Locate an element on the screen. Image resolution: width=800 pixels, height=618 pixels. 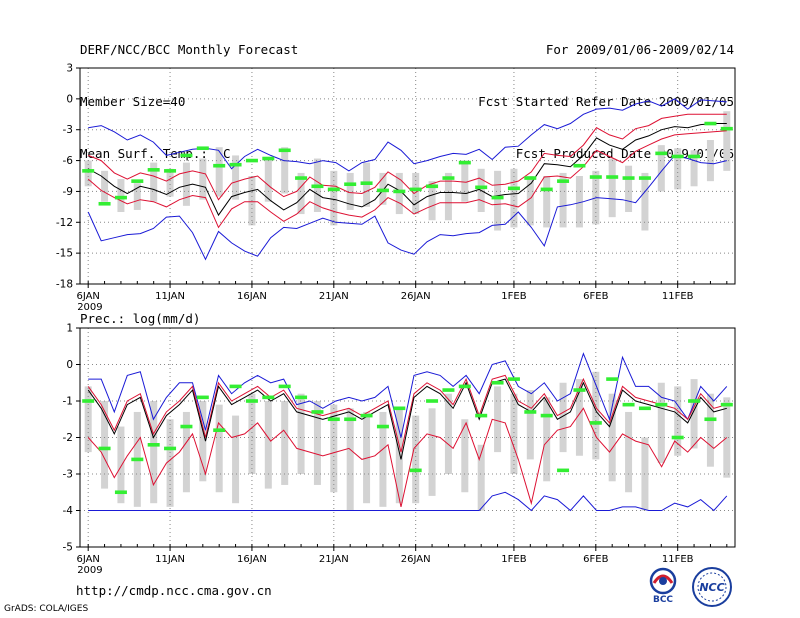
source-url: http://cmdp.ncc.cma.gov.cn is located at coordinates (174, 590).